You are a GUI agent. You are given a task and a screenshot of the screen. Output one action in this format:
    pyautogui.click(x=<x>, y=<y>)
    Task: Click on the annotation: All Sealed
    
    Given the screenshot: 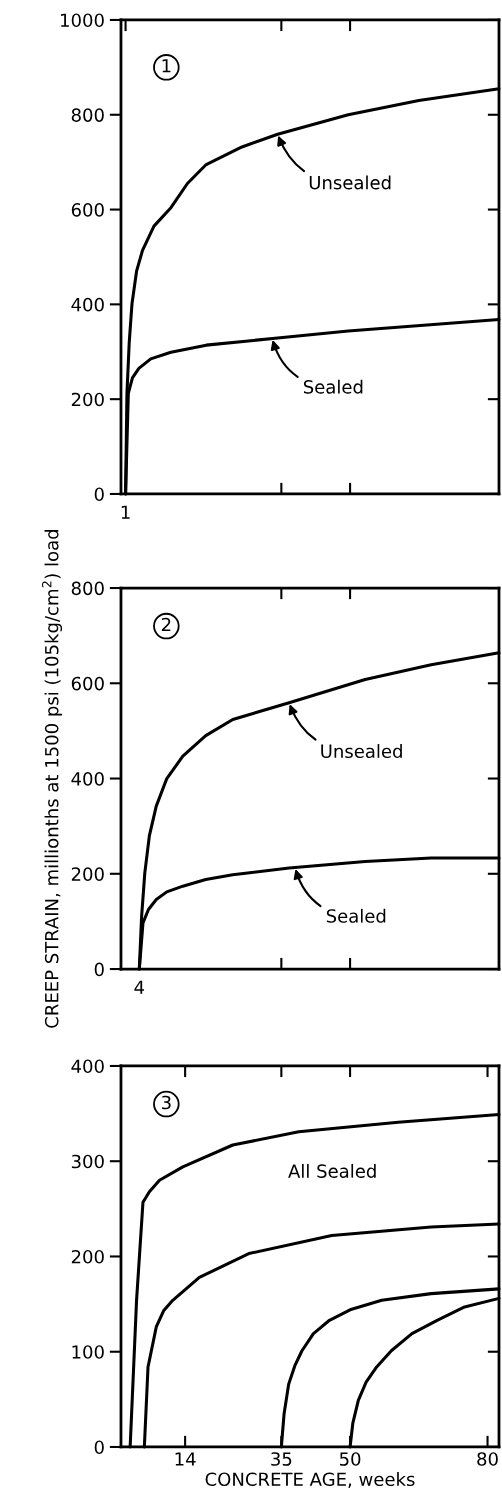 What is the action you would take?
    pyautogui.click(x=332, y=1170)
    